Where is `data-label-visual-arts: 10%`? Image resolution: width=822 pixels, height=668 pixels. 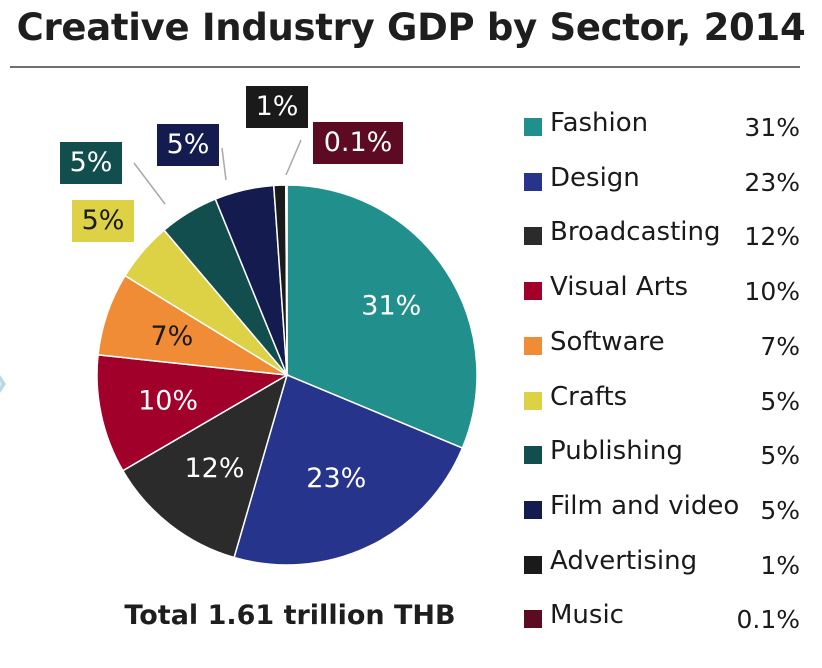 data-label-visual-arts: 10% is located at coordinates (168, 400).